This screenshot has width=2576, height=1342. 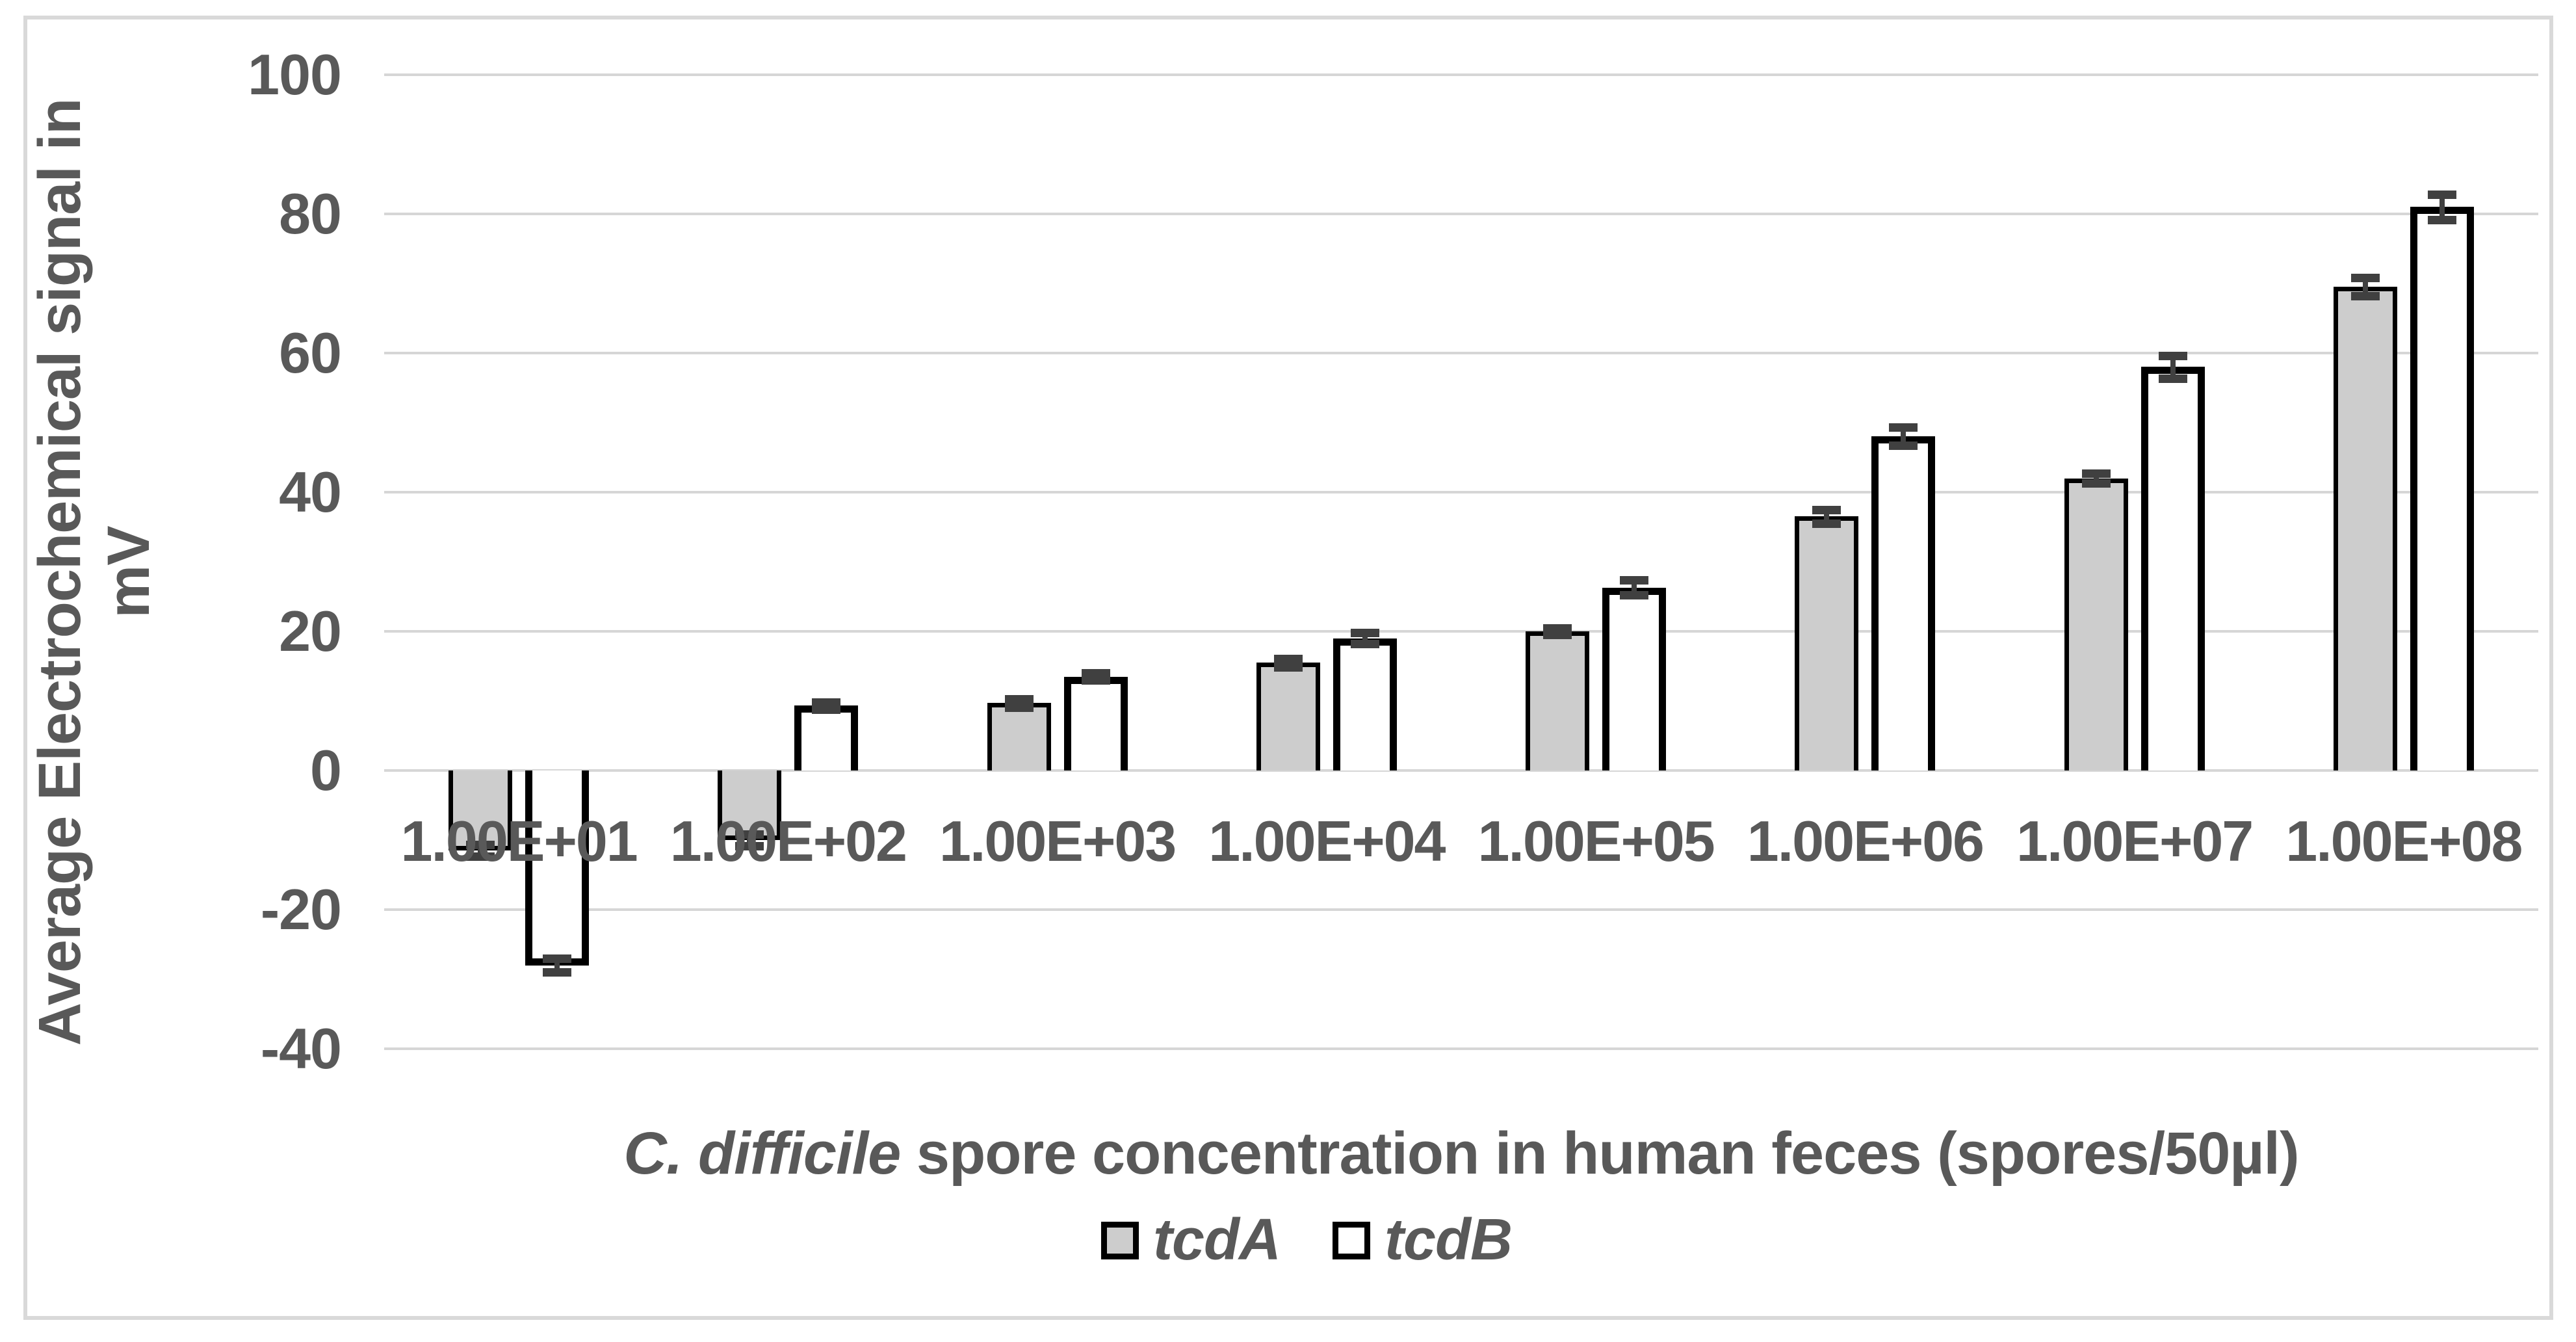 I want to click on bar-tcdB-1.00E+08, so click(x=2442, y=489).